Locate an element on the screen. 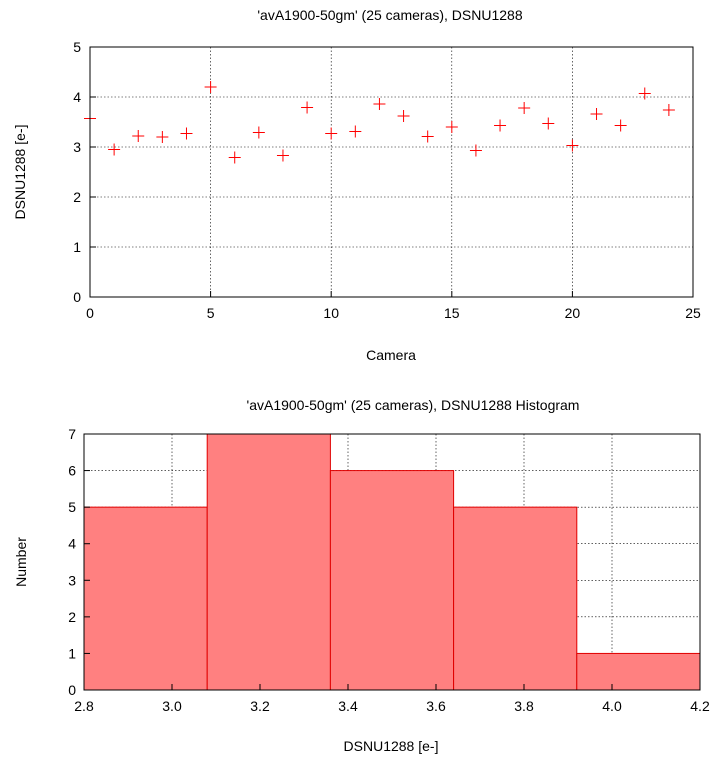 This screenshot has width=712, height=765. histogram-ytick-label: 3 is located at coordinates (72, 580).